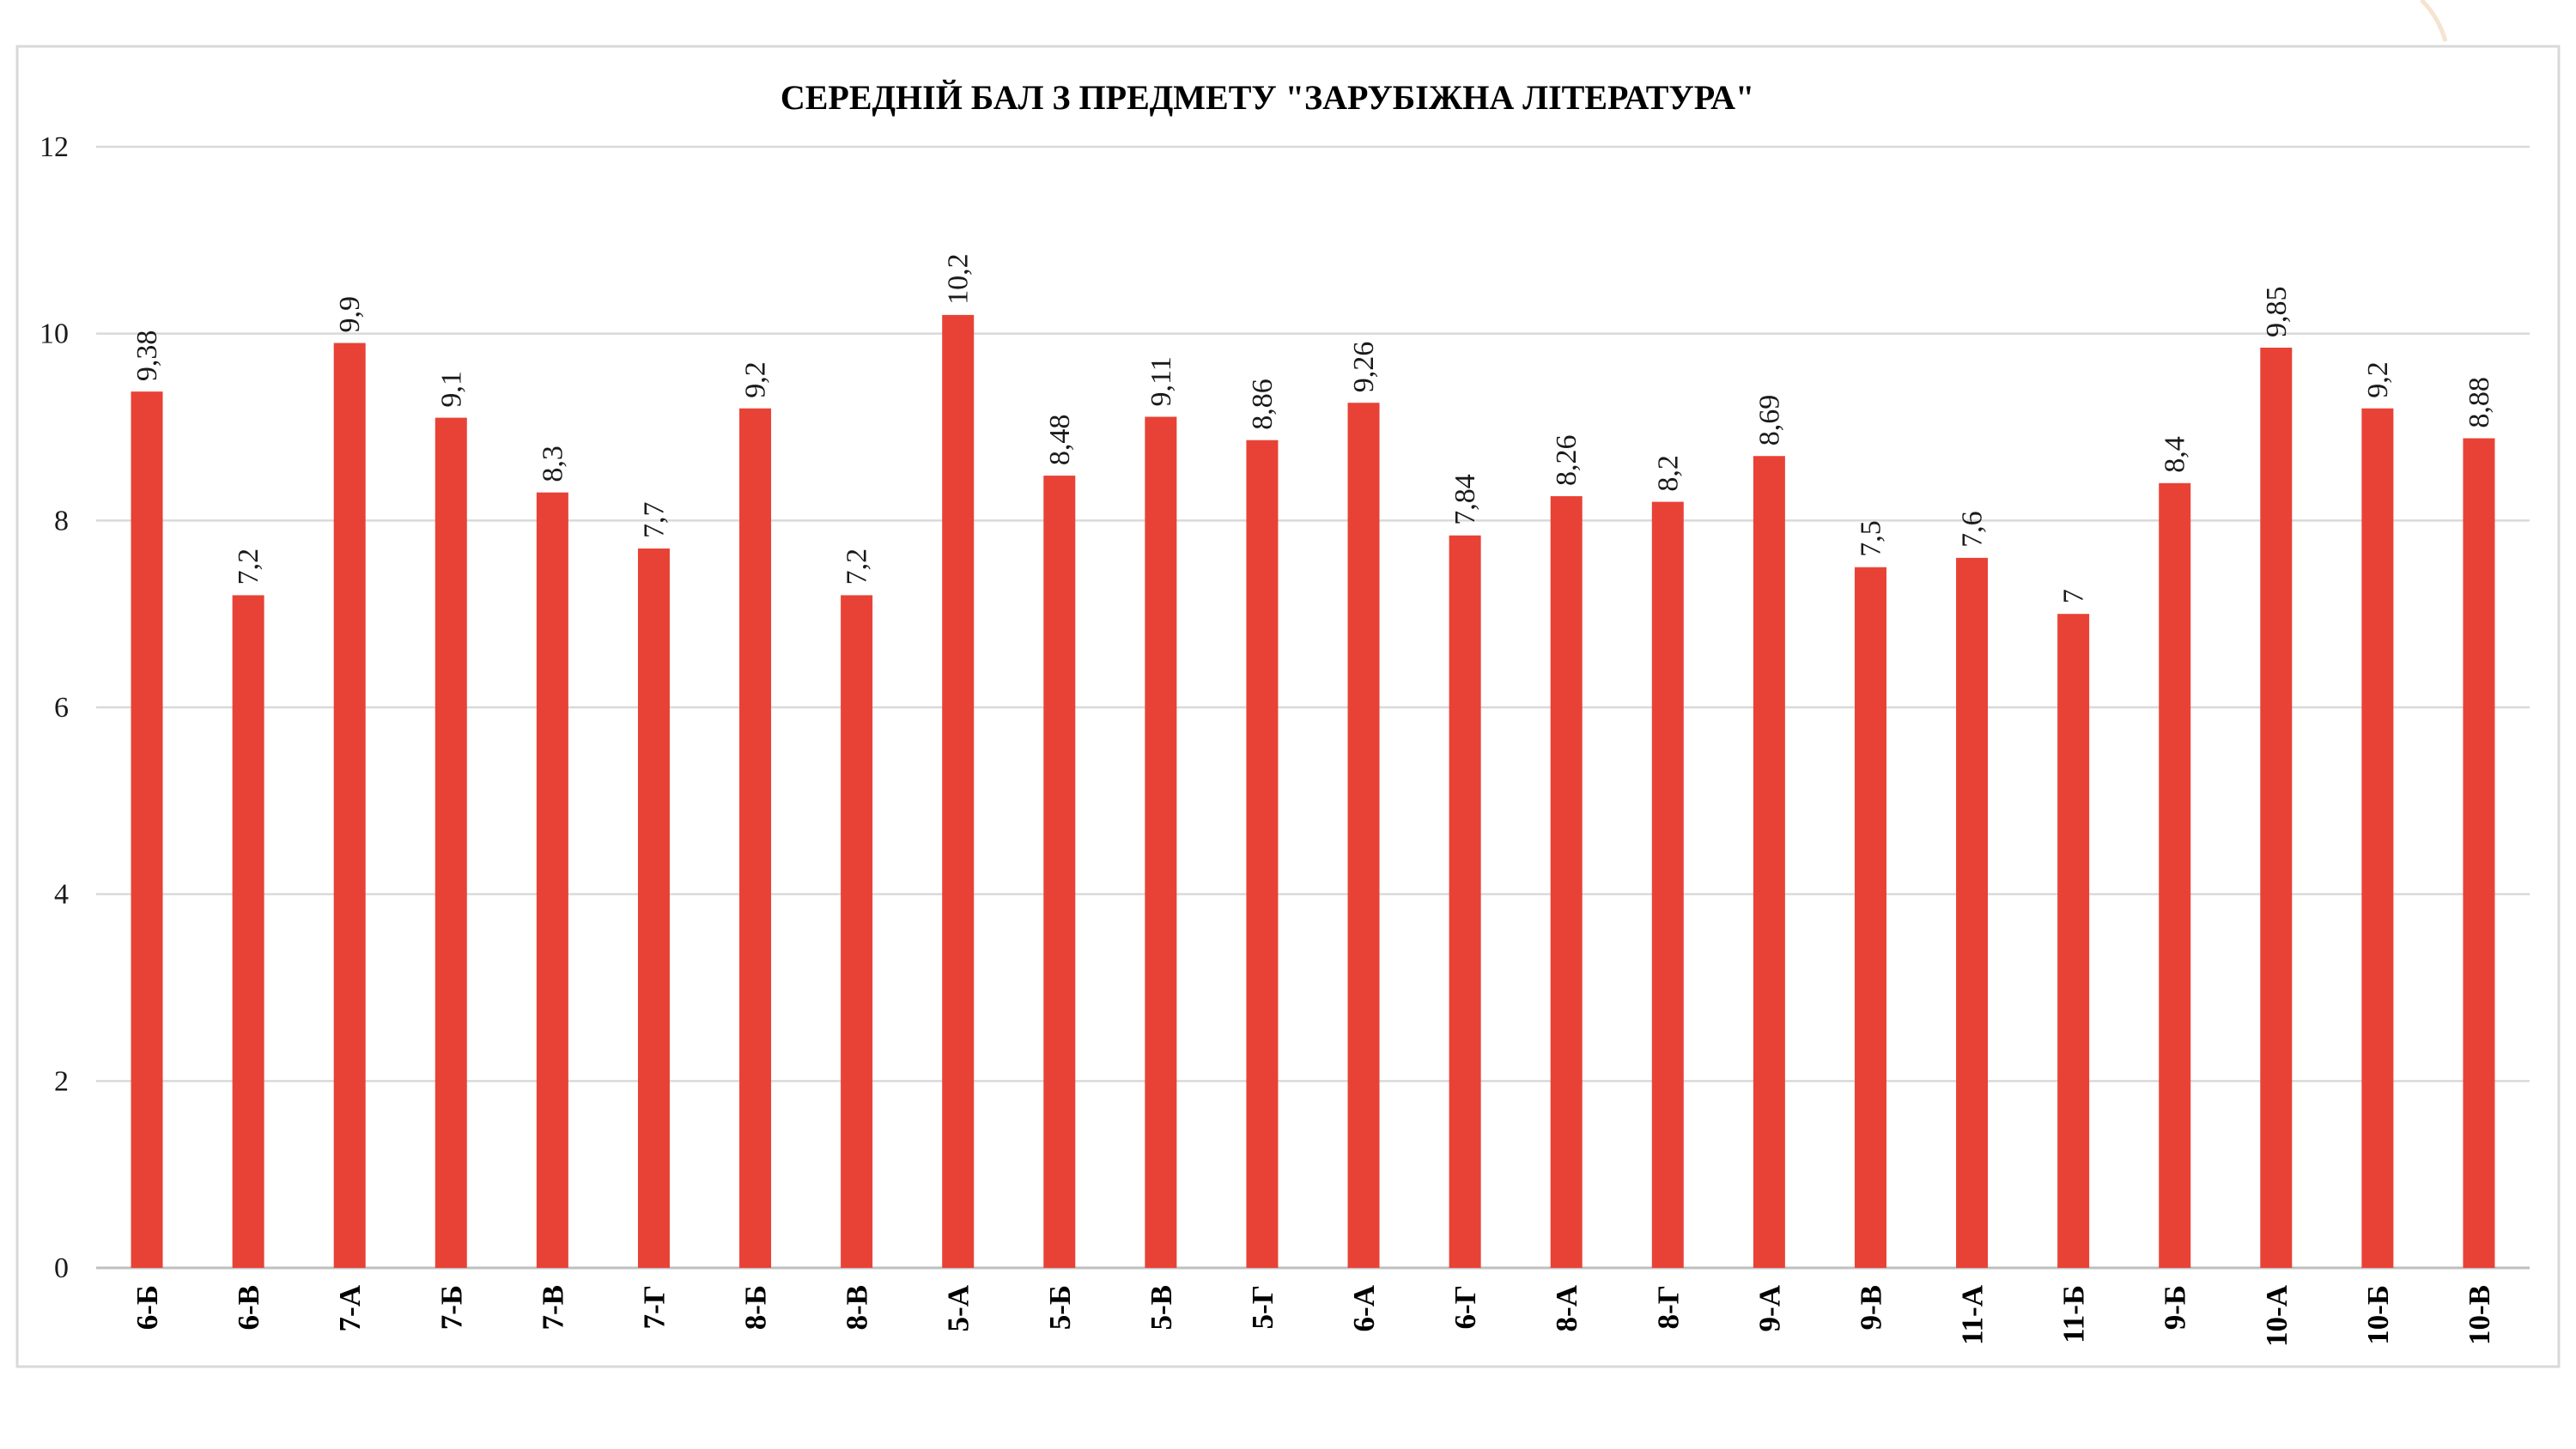  I want to click on category-label: 7-В, so click(552, 1308).